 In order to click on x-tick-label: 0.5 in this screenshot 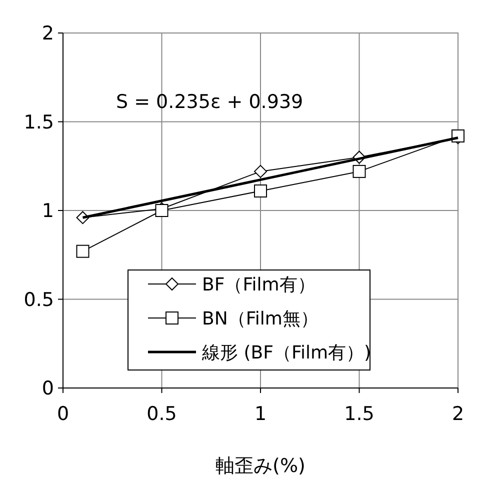, I will do `click(161, 414)`.